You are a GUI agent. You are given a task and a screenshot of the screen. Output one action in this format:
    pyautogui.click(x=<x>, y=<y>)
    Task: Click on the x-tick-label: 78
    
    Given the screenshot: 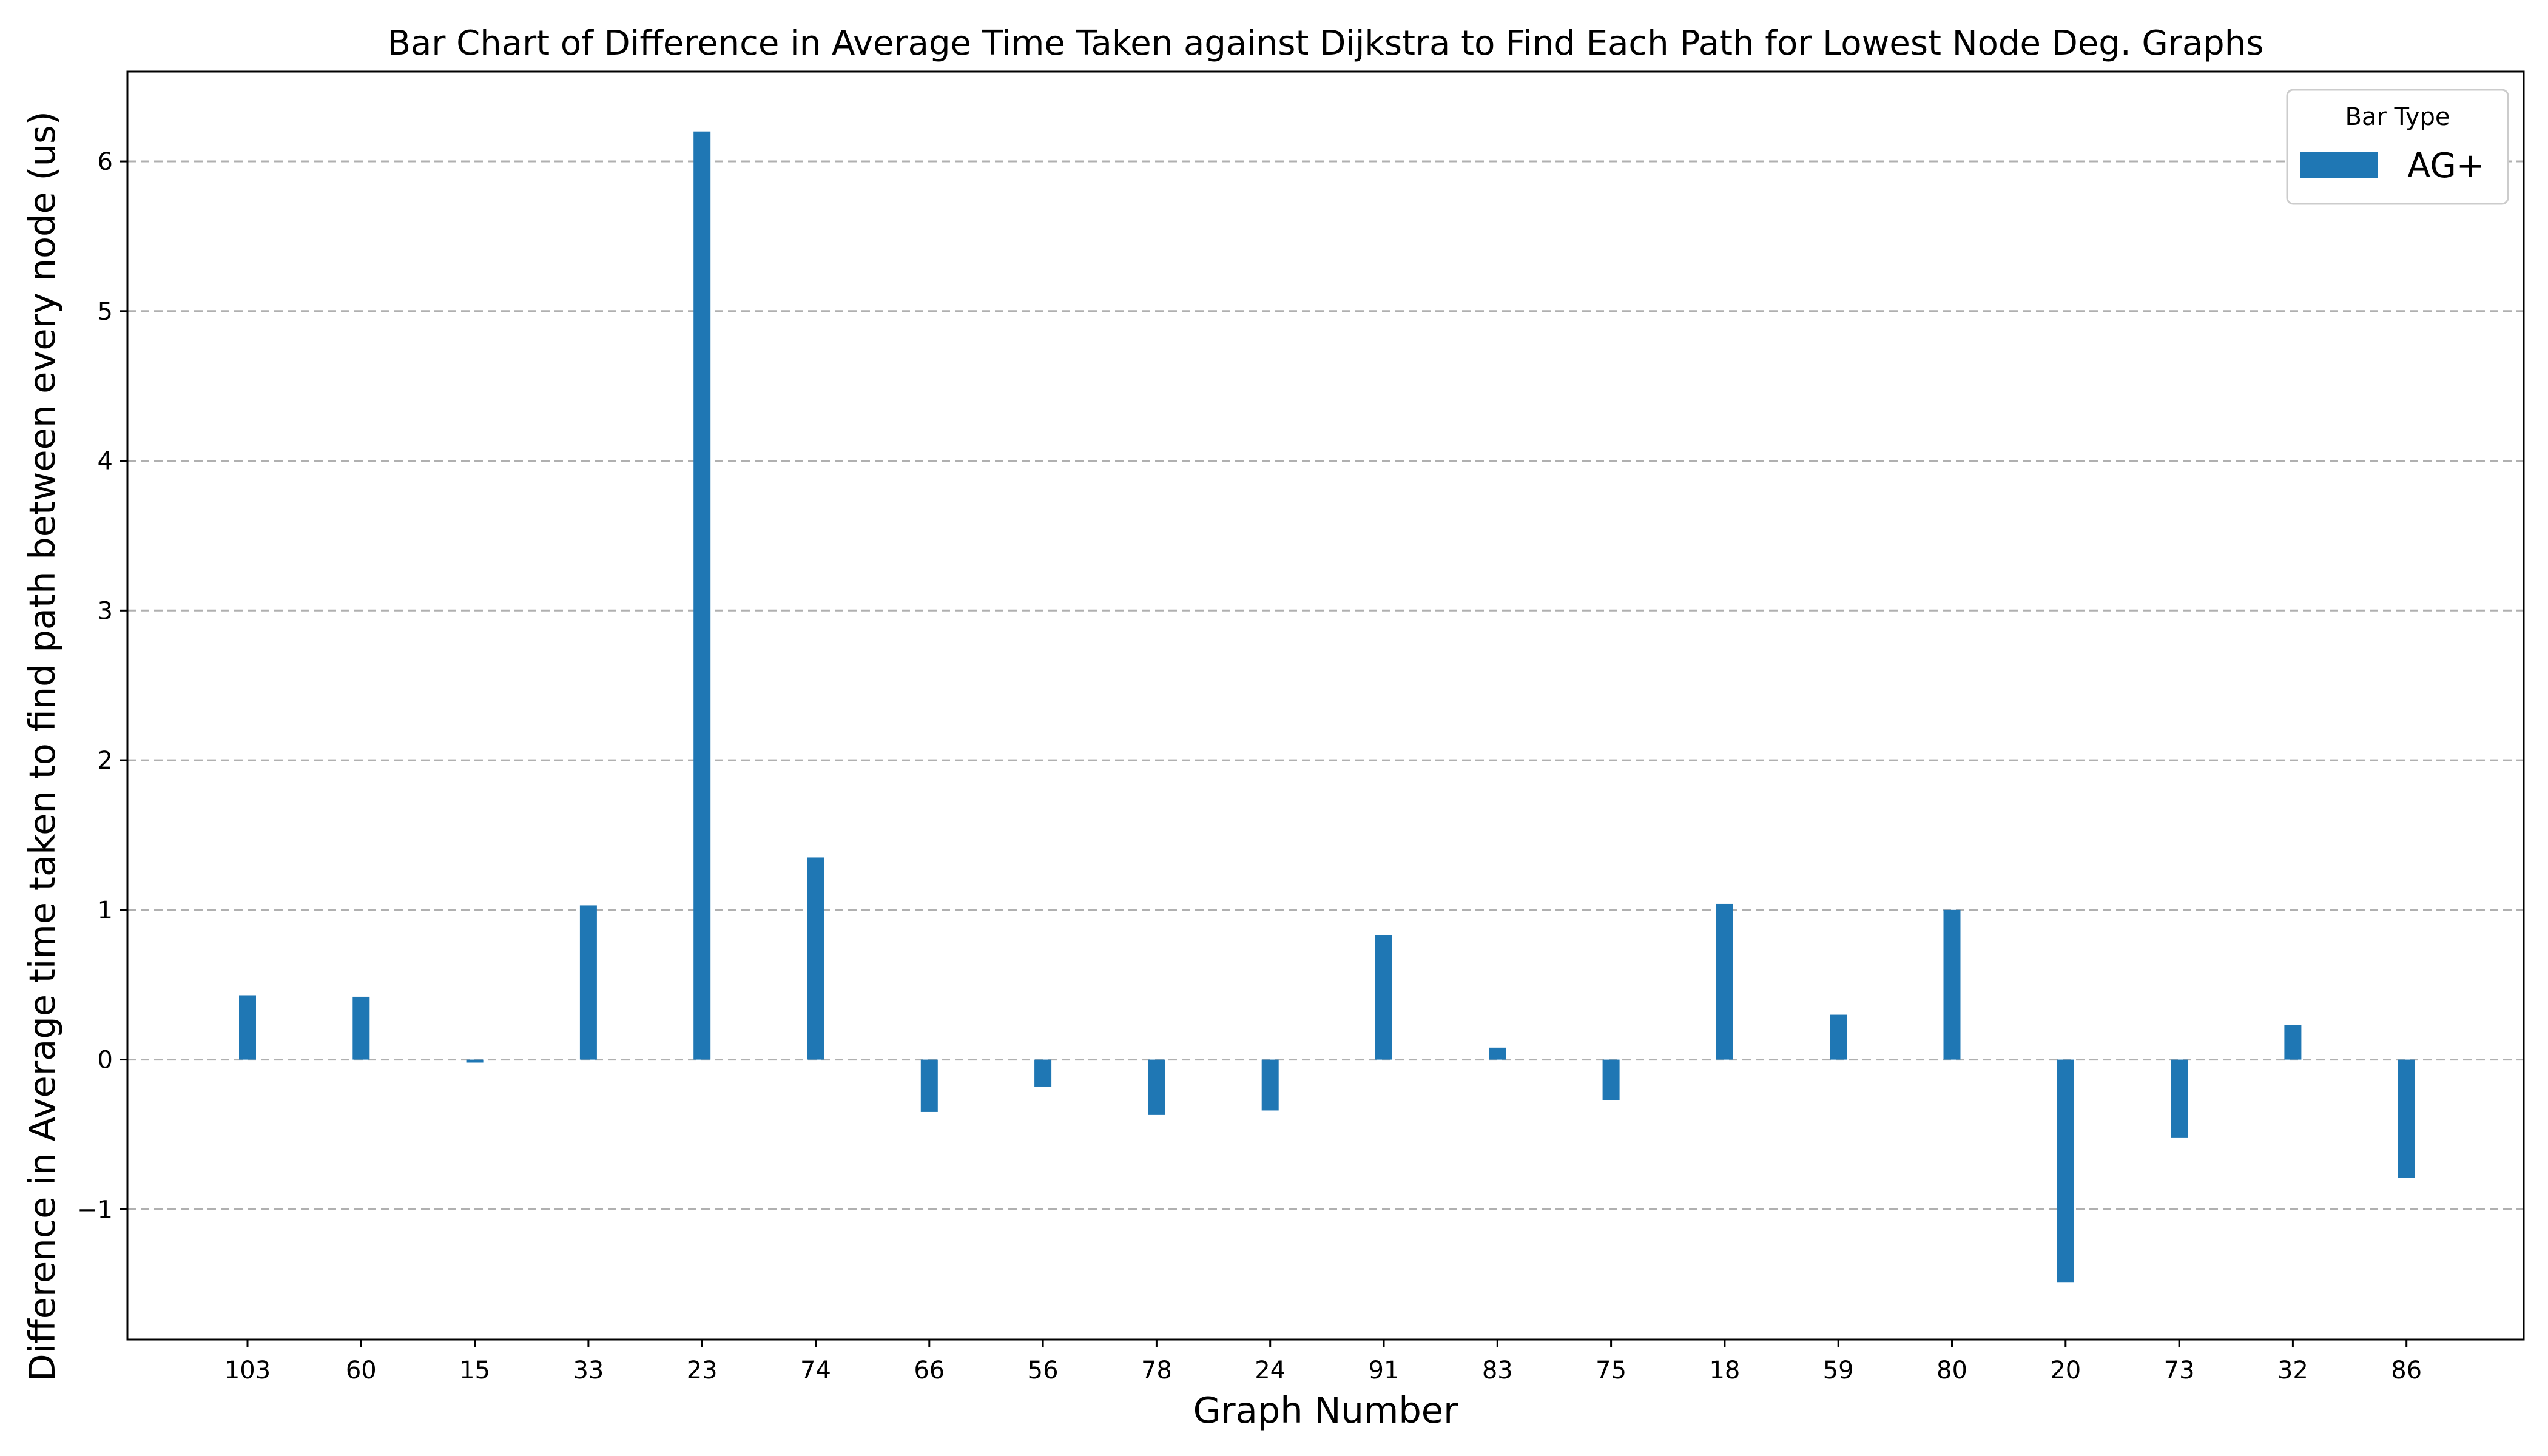 What is the action you would take?
    pyautogui.click(x=1156, y=1370)
    